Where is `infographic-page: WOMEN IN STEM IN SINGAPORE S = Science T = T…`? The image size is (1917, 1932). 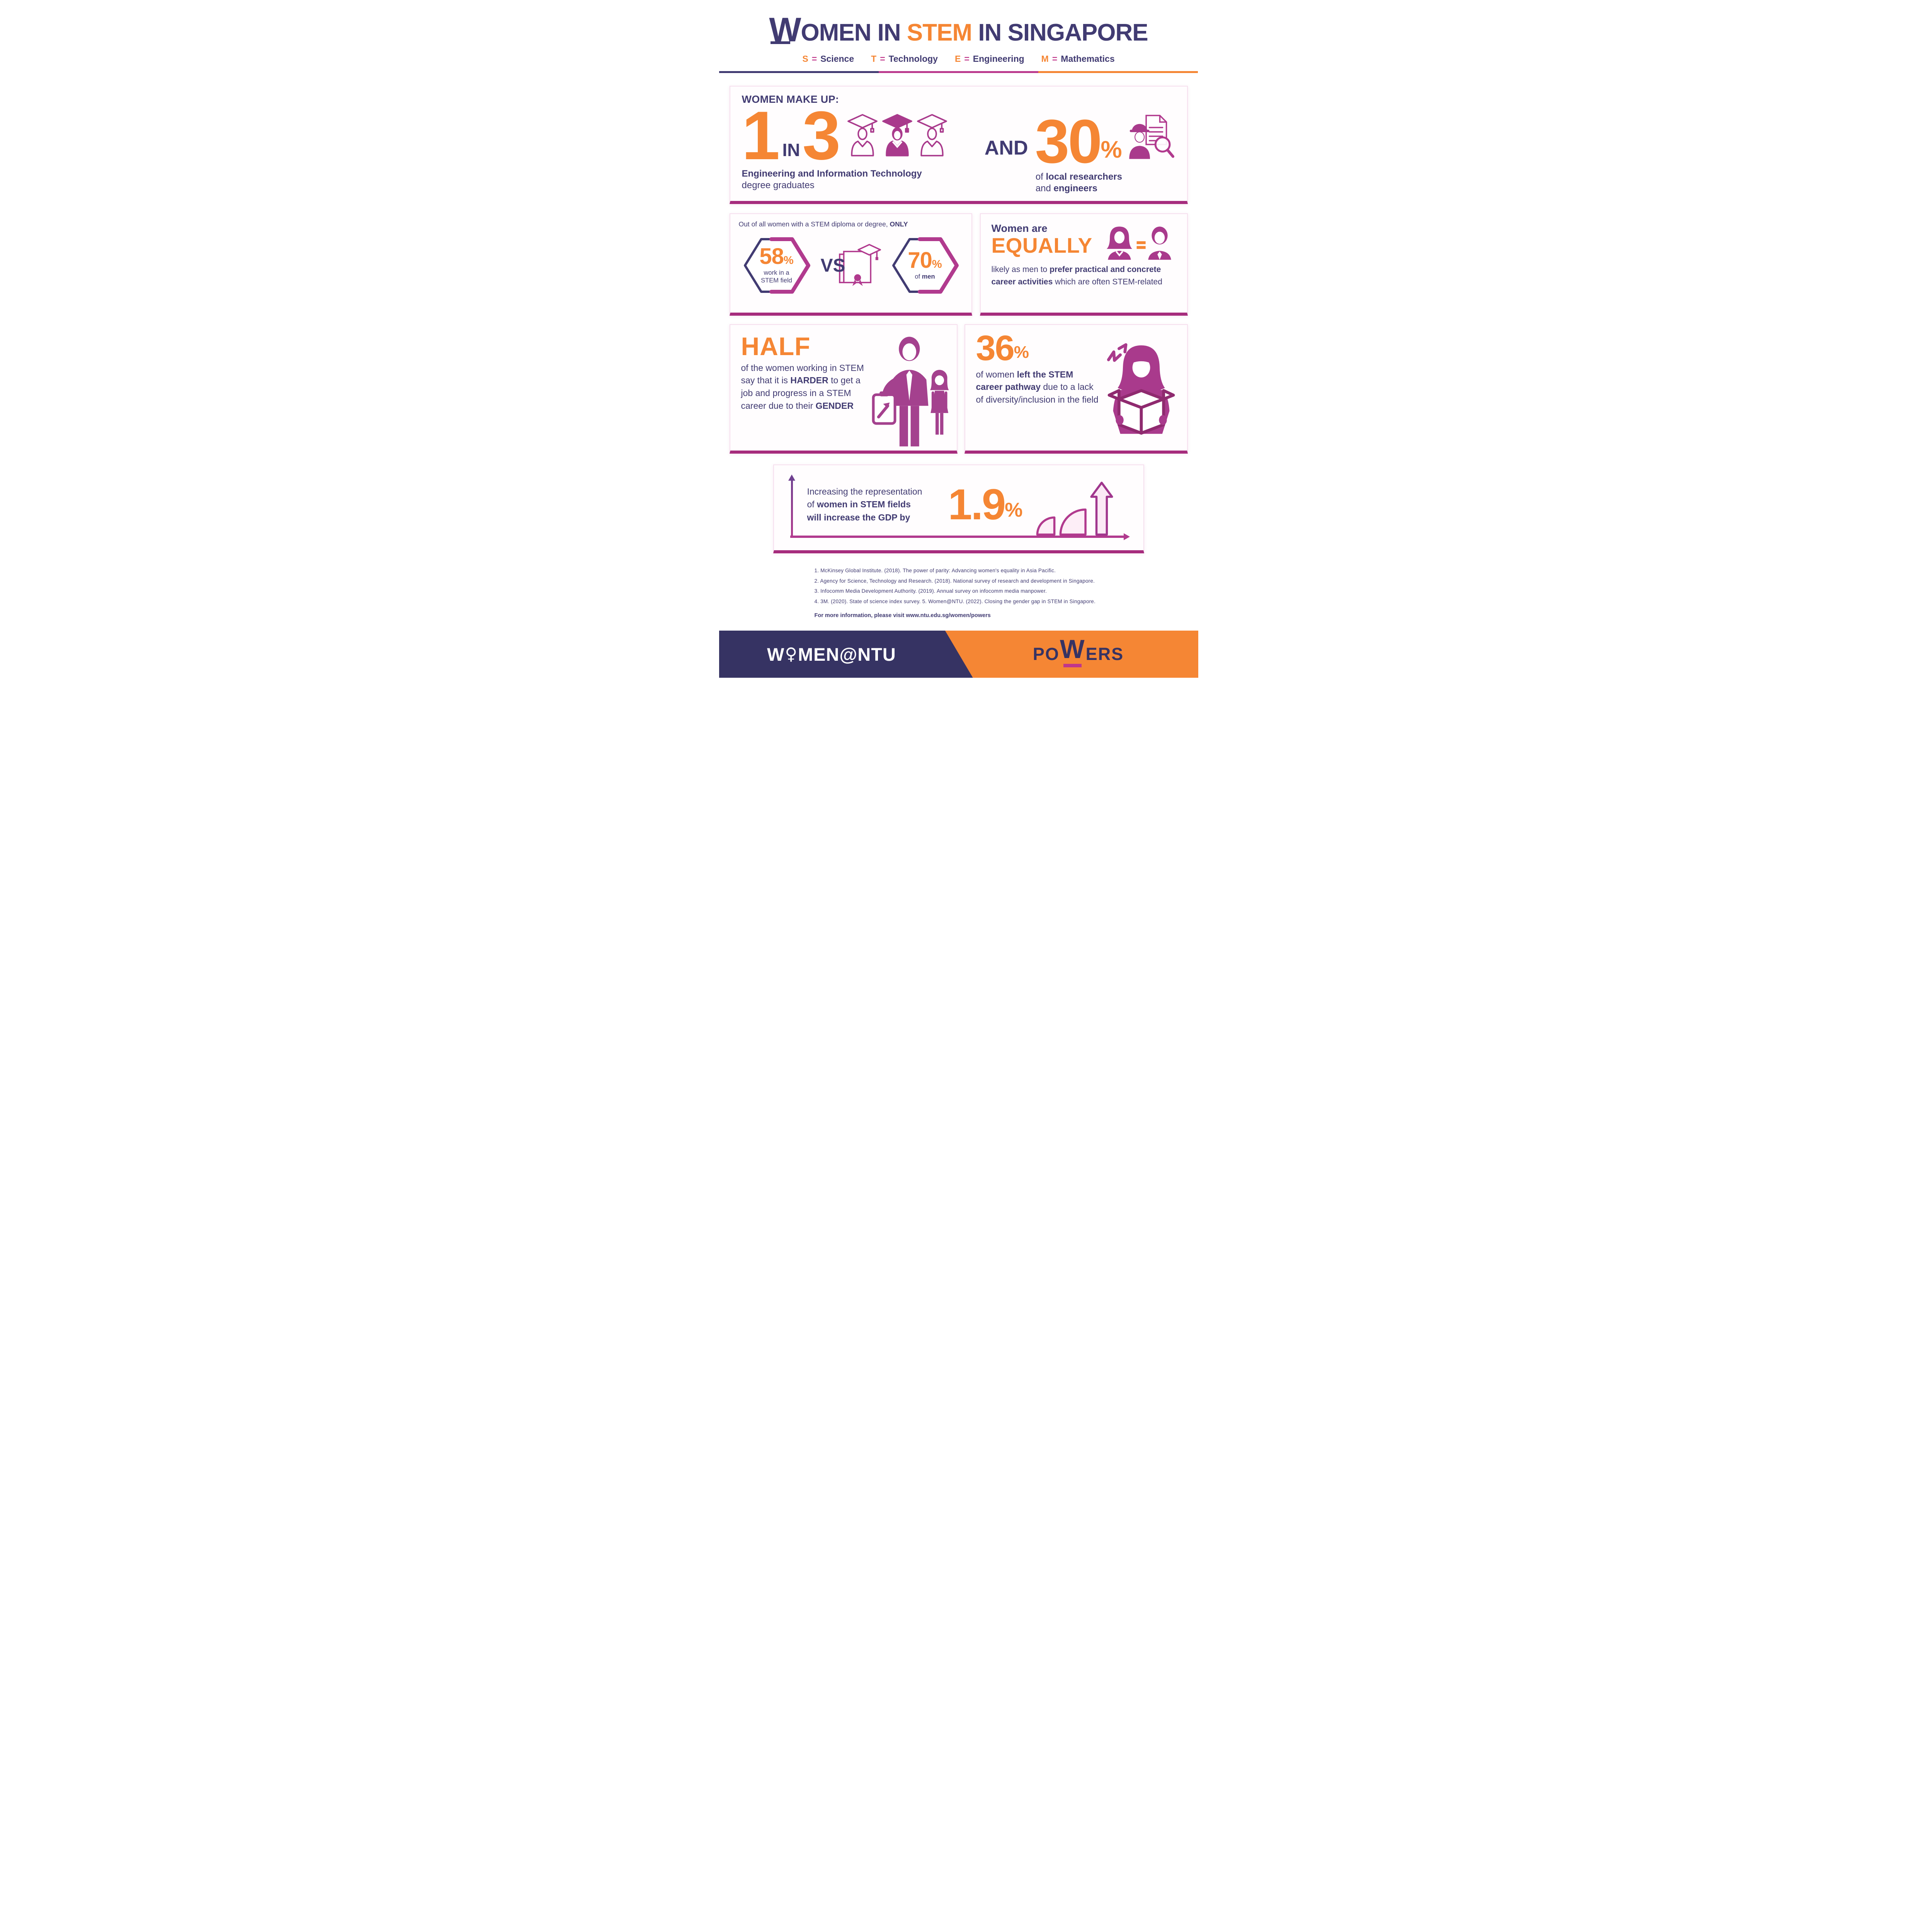 infographic-page: WOMEN IN STEM IN SINGAPORE S = Science T = T… is located at coordinates (958, 339).